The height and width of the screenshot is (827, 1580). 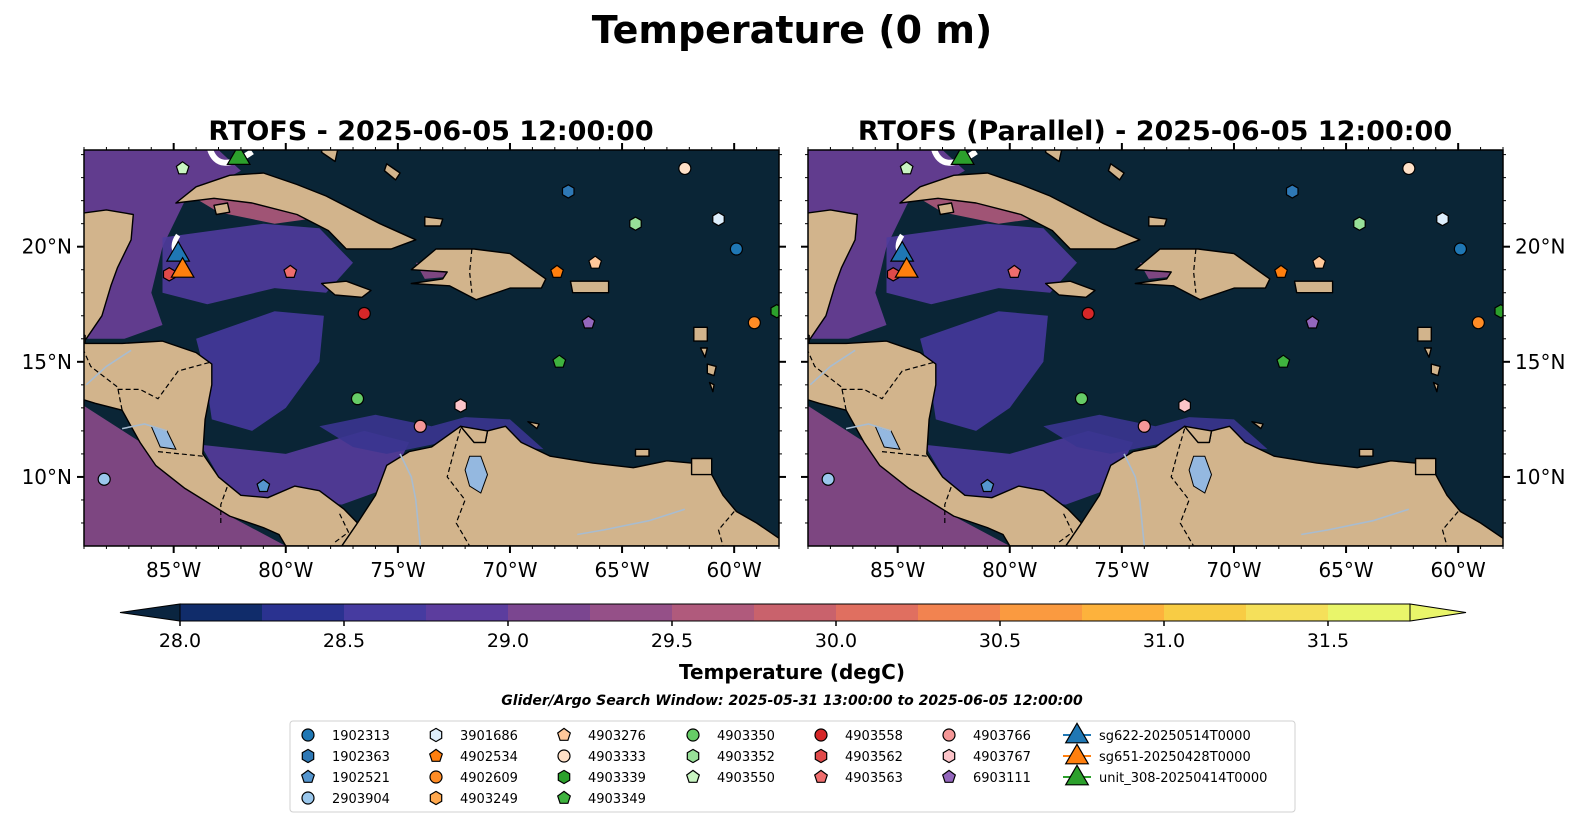 What do you see at coordinates (182, 168) in the screenshot?
I see `marker-4903550-rtofs` at bounding box center [182, 168].